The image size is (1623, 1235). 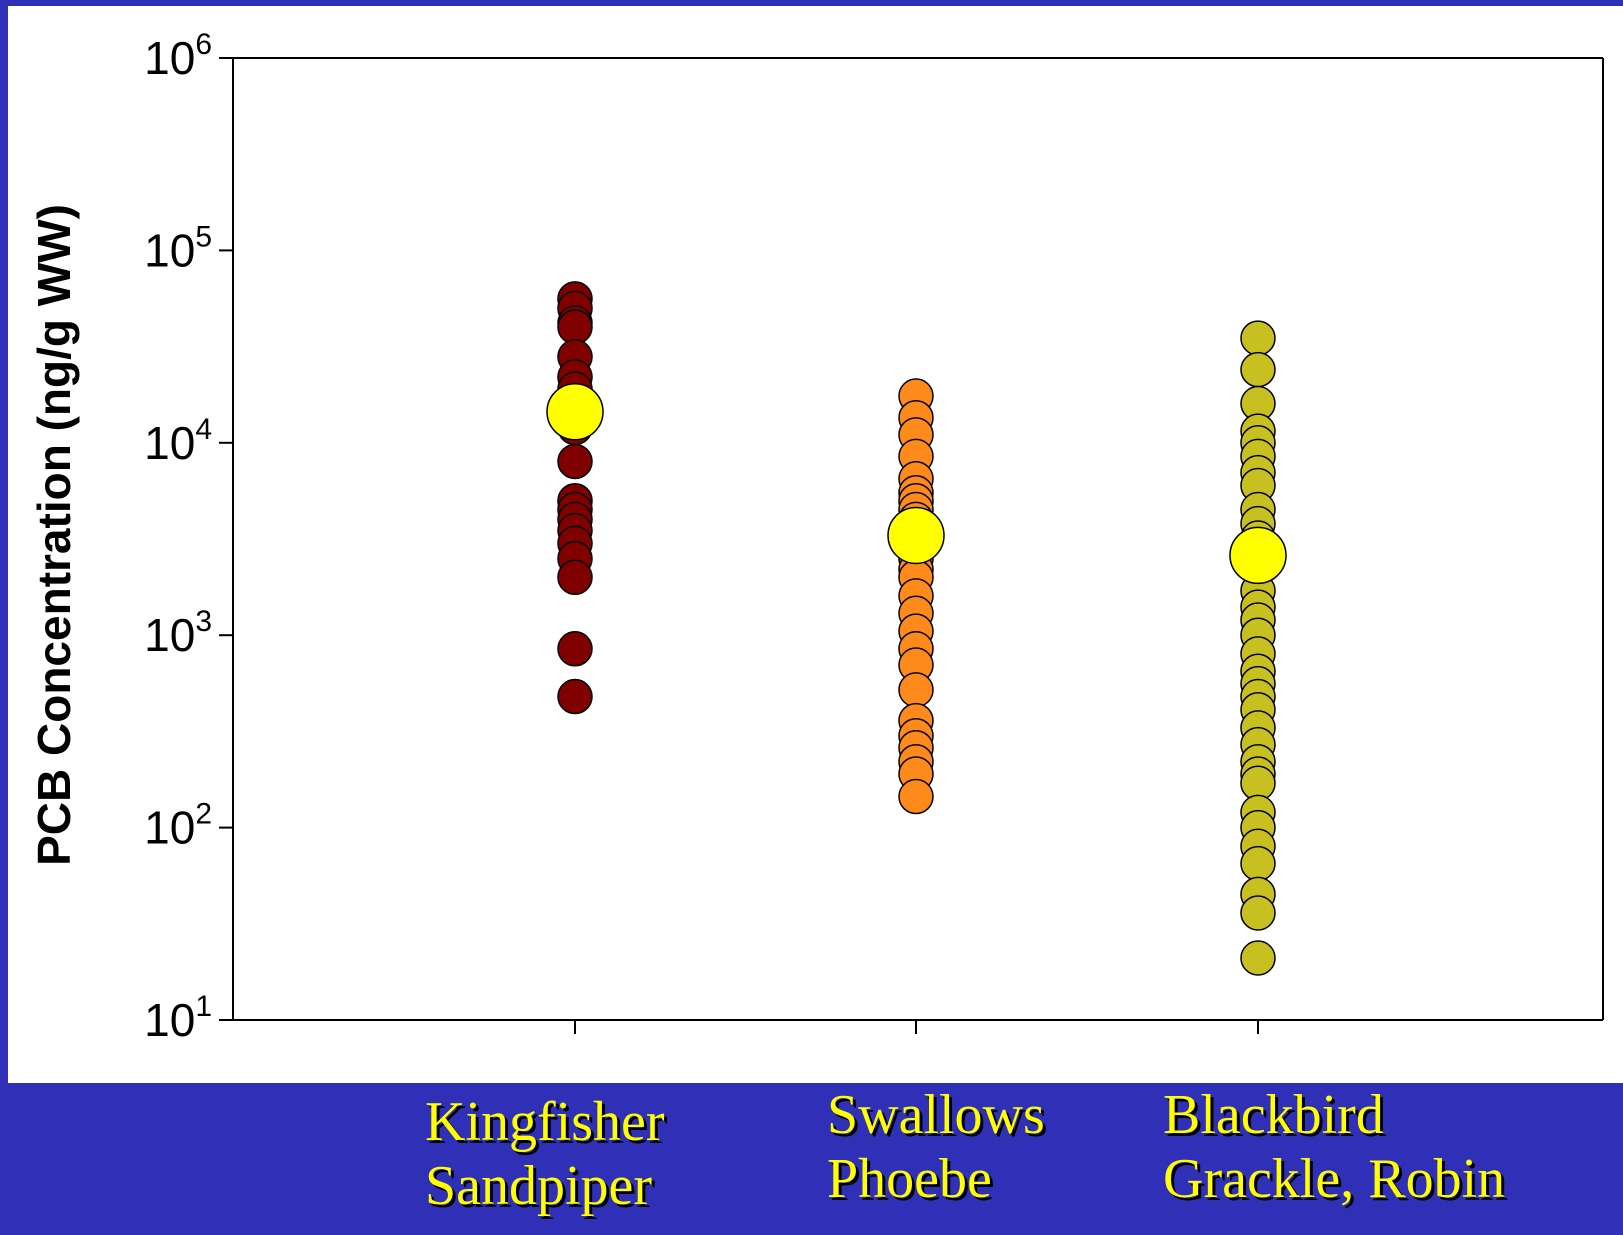 I want to click on y-tick-label: 10¹, so click(x=178, y=1018).